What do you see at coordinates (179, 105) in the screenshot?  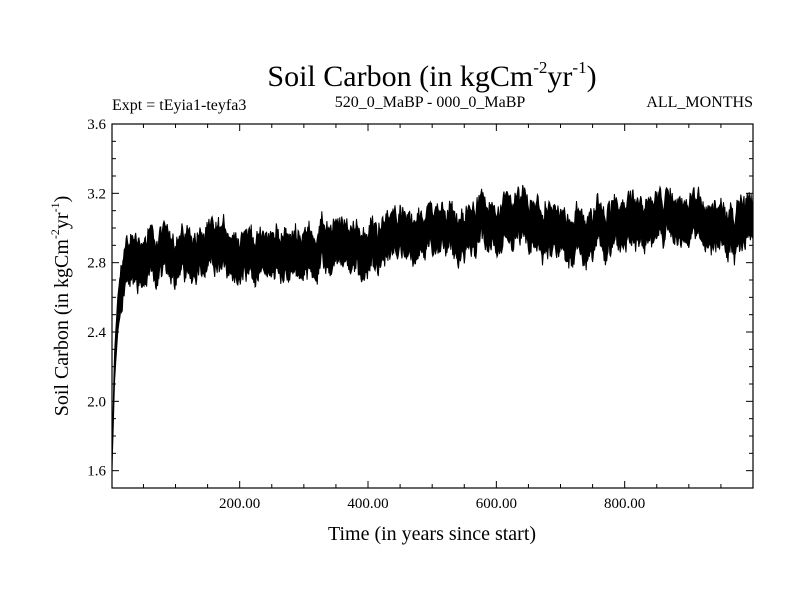 I see `subtitle-experiment: Expt = tEyia1-teyfa3` at bounding box center [179, 105].